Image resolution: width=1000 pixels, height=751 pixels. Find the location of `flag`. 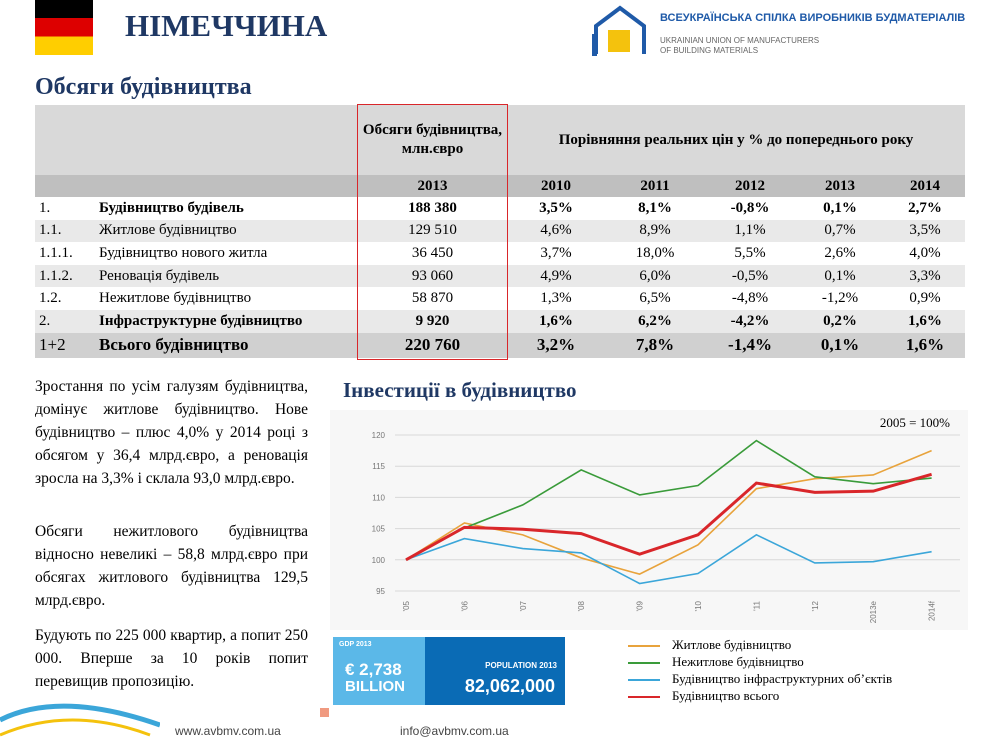

flag is located at coordinates (64, 27).